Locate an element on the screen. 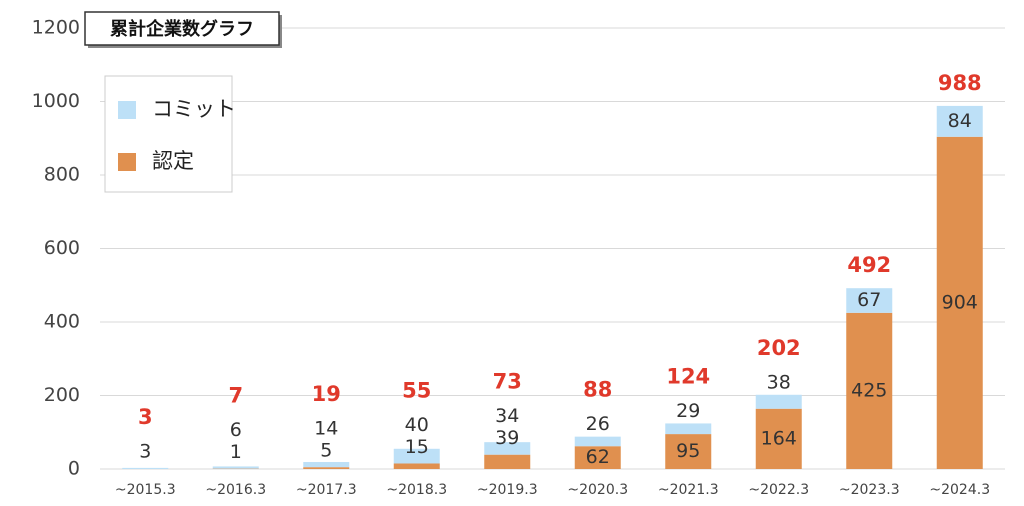 The width and height of the screenshot is (1024, 506). total-label: 73 is located at coordinates (507, 382).